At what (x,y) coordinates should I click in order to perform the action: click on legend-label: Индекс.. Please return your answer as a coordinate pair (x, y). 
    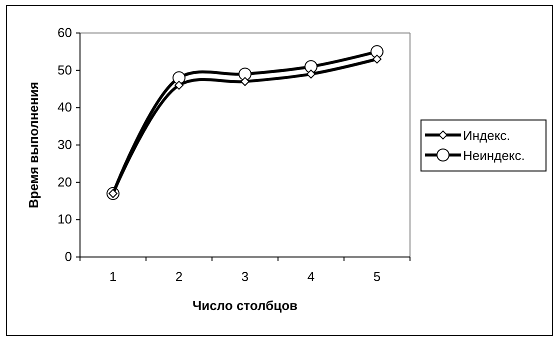
    Looking at the image, I should click on (486, 135).